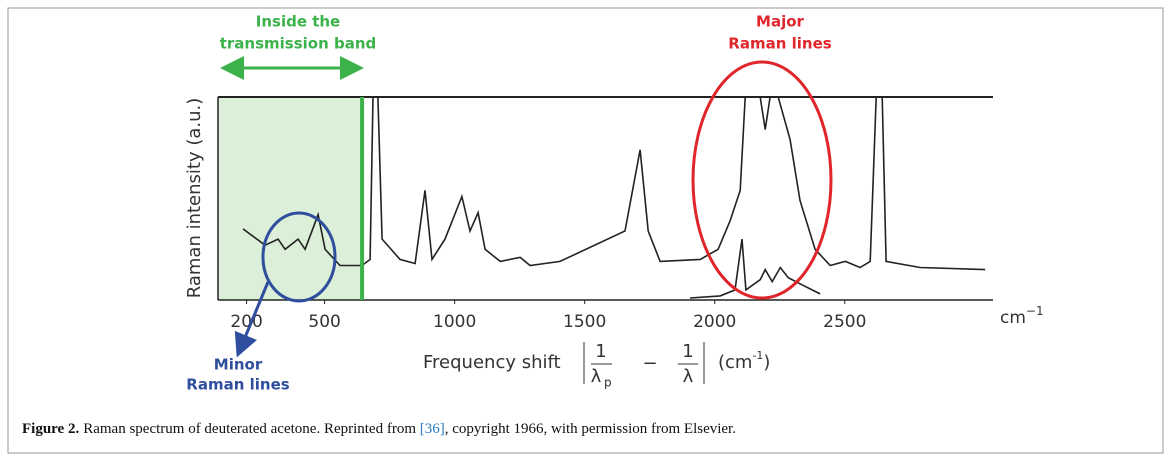 Image resolution: width=1171 pixels, height=465 pixels. Describe the element at coordinates (432, 429) in the screenshot. I see `caption-ref: [36]` at that location.